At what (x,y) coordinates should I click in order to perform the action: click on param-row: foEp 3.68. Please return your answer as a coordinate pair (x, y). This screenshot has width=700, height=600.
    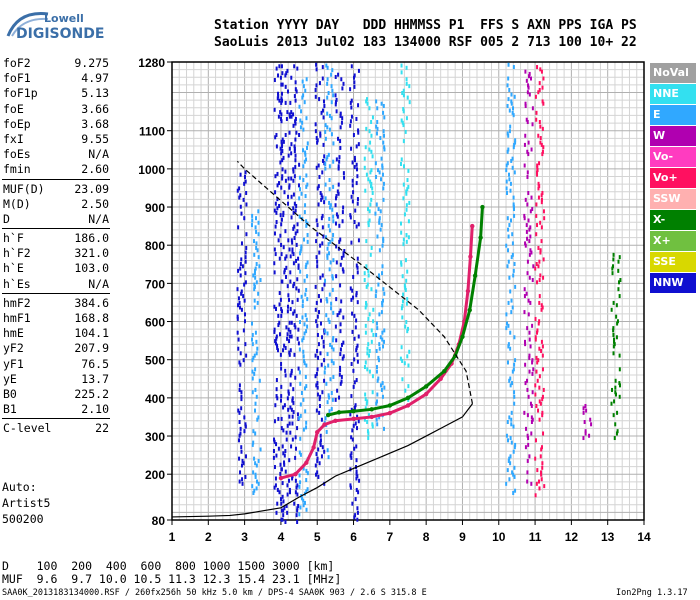
    Looking at the image, I should click on (82, 124).